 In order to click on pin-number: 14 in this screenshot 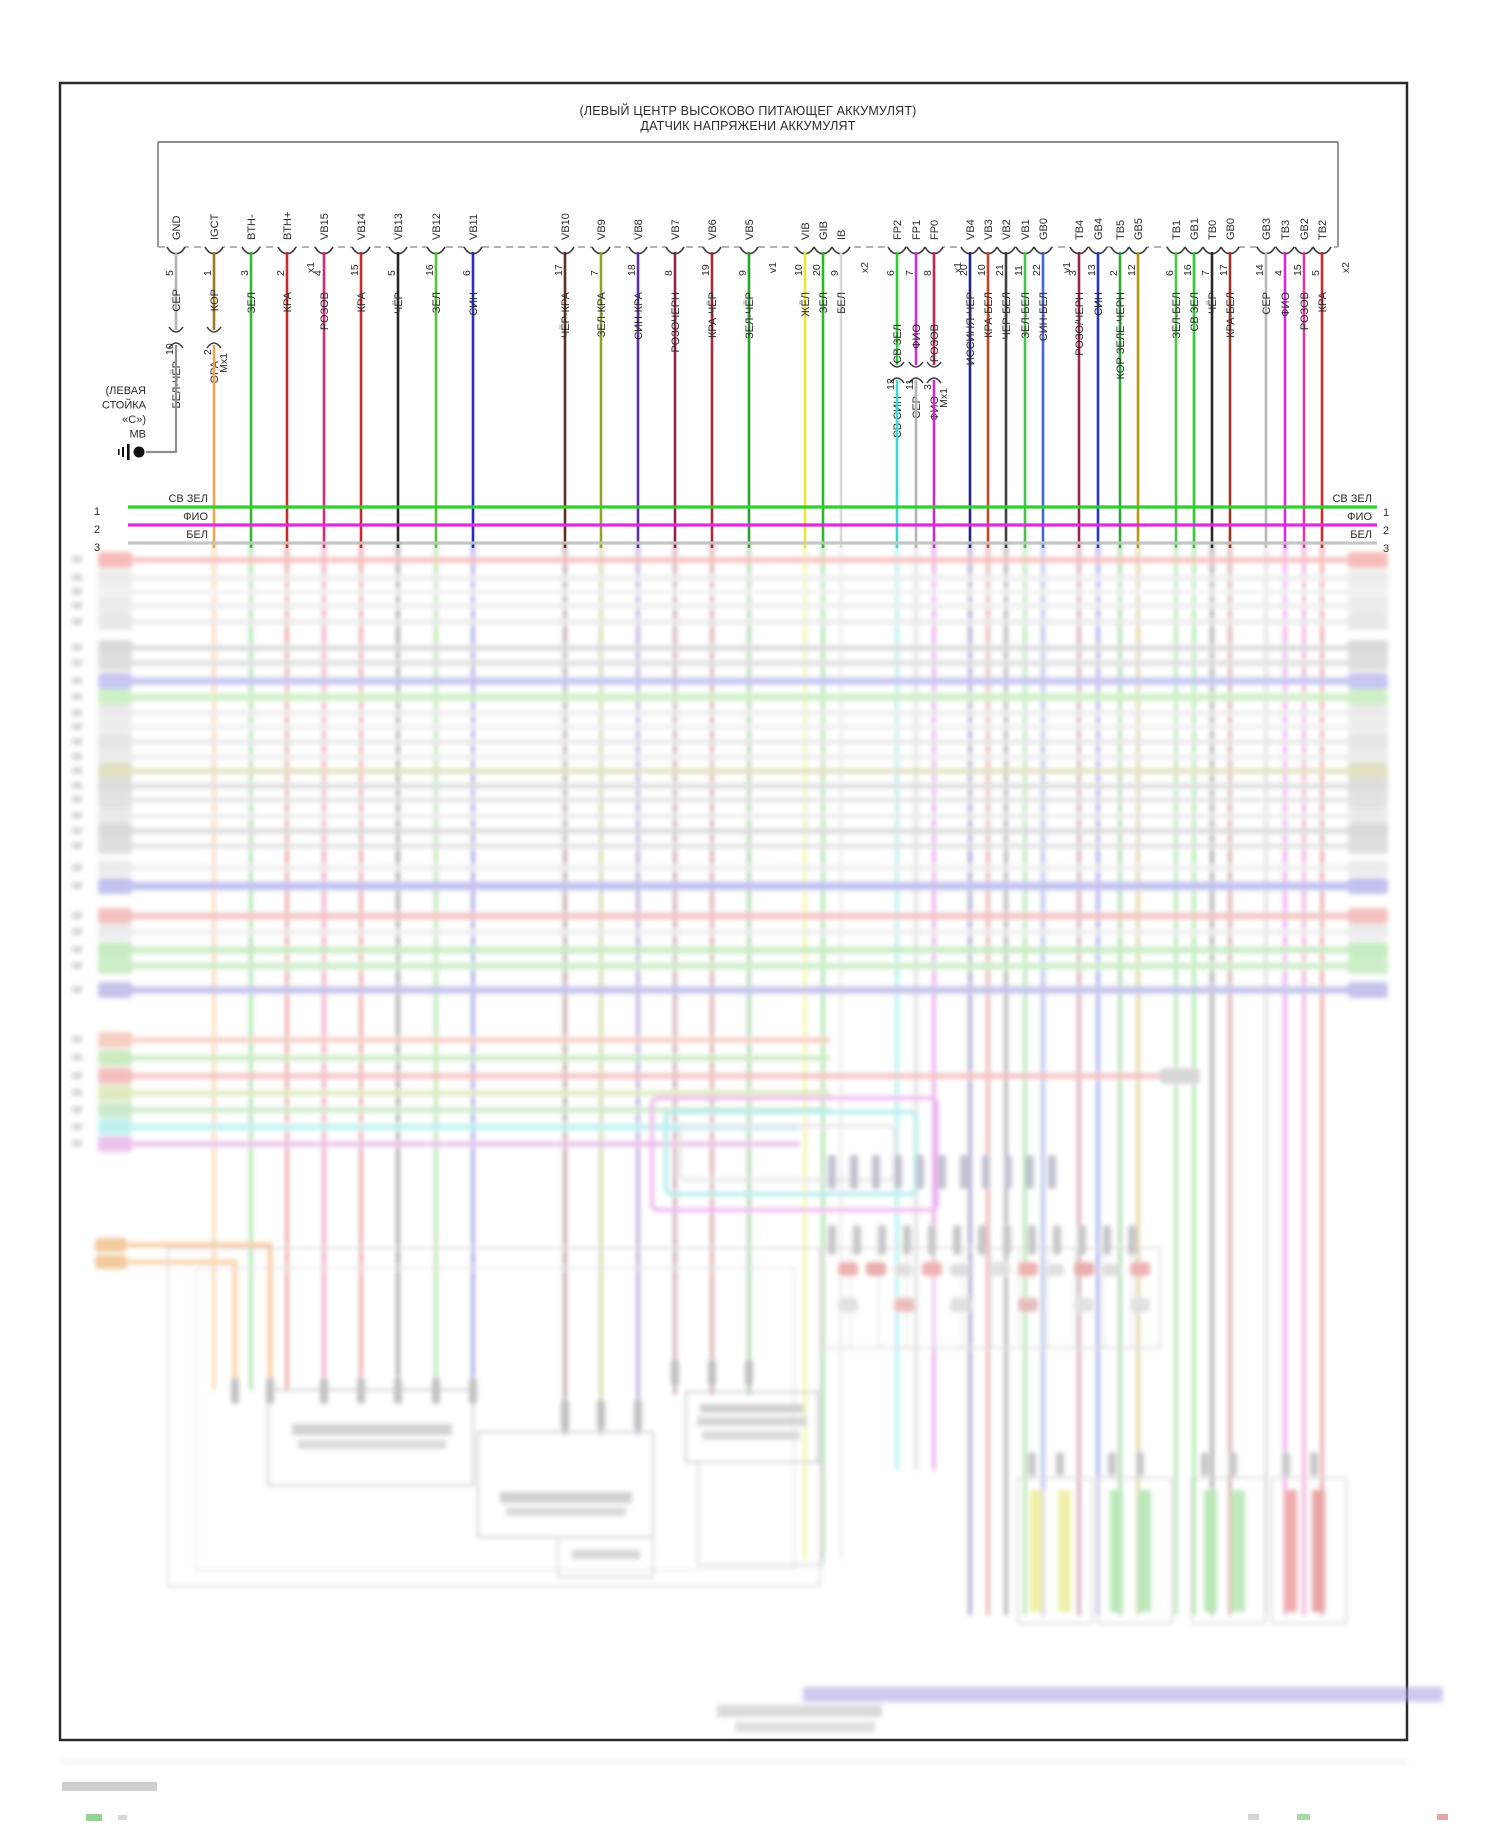, I will do `click(1260, 270)`.